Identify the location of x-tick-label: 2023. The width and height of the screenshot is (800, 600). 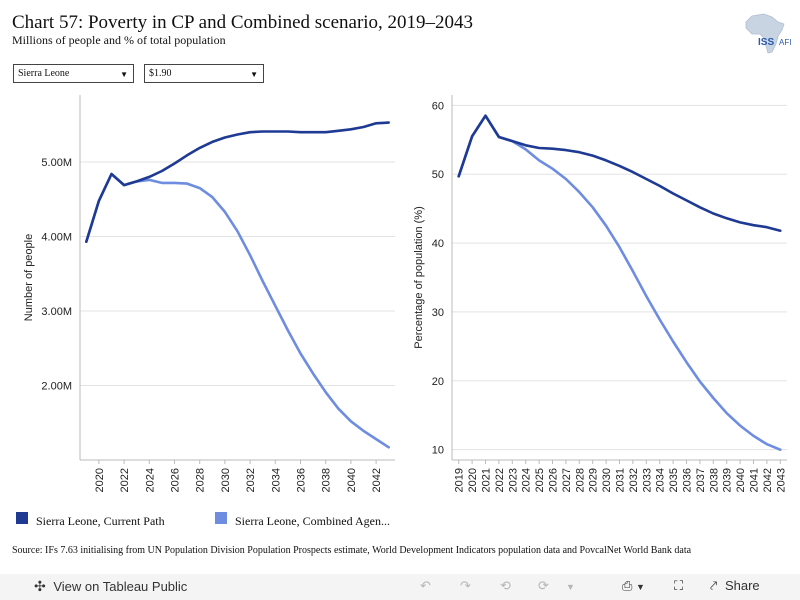
(513, 480).